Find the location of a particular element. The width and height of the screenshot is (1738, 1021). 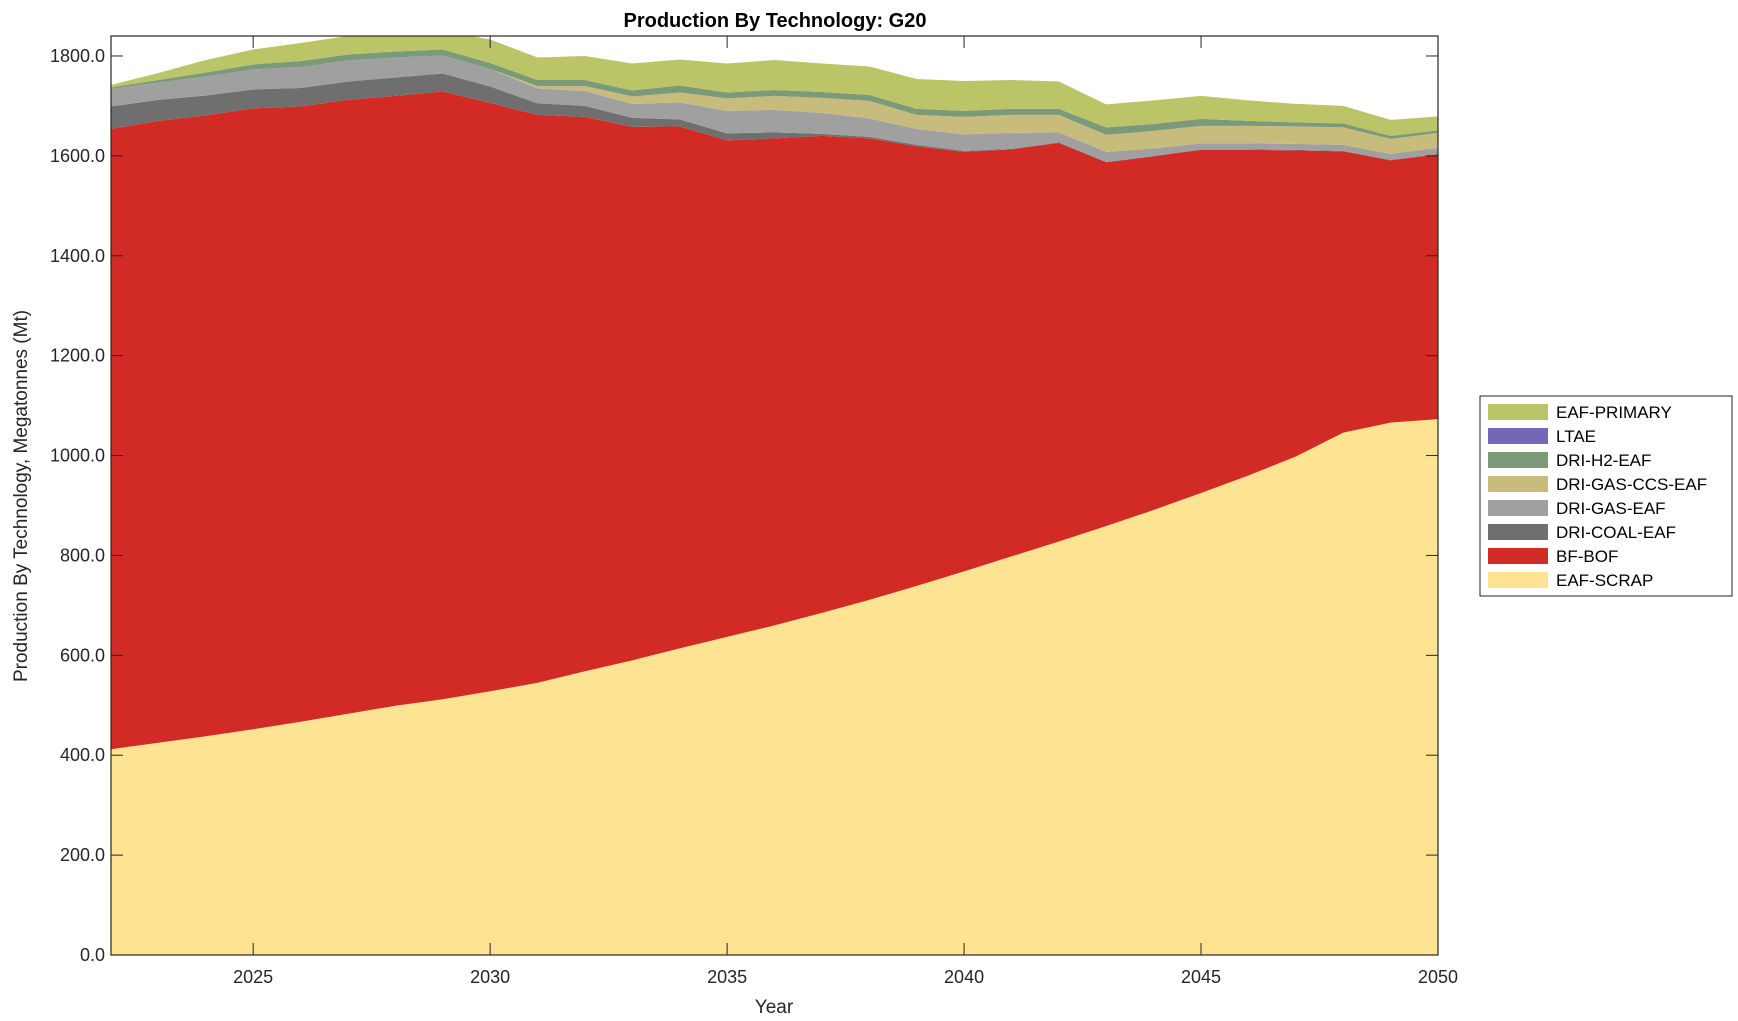

legend-label: EAF-PRIMARY is located at coordinates (1614, 412).